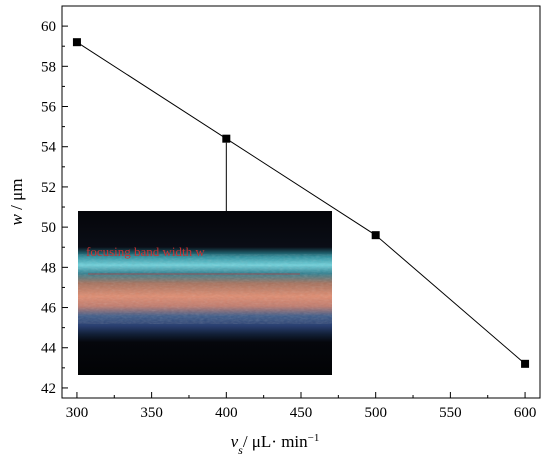 The image size is (550, 461). I want to click on x-axis-title: vs/ μL· min−1, so click(275, 444).